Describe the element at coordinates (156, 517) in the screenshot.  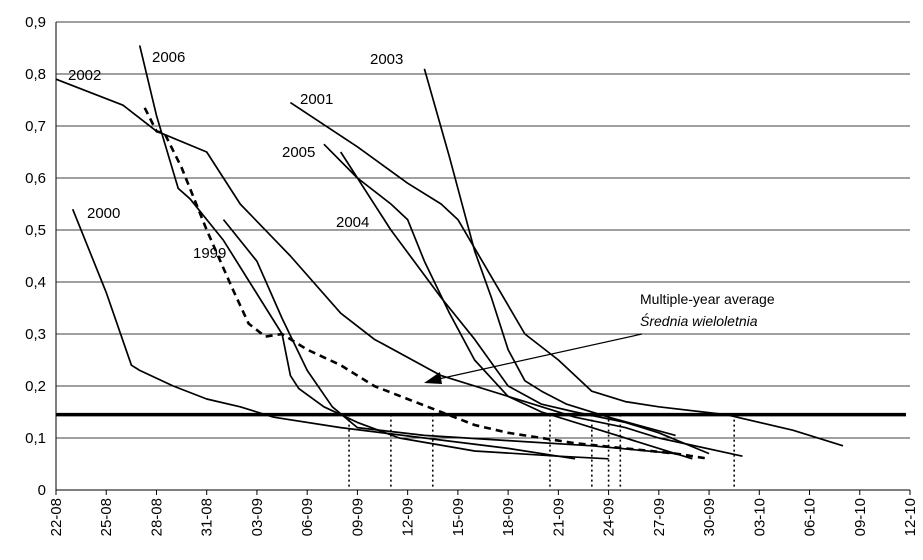
I see `x-tick-label: 28-08` at that location.